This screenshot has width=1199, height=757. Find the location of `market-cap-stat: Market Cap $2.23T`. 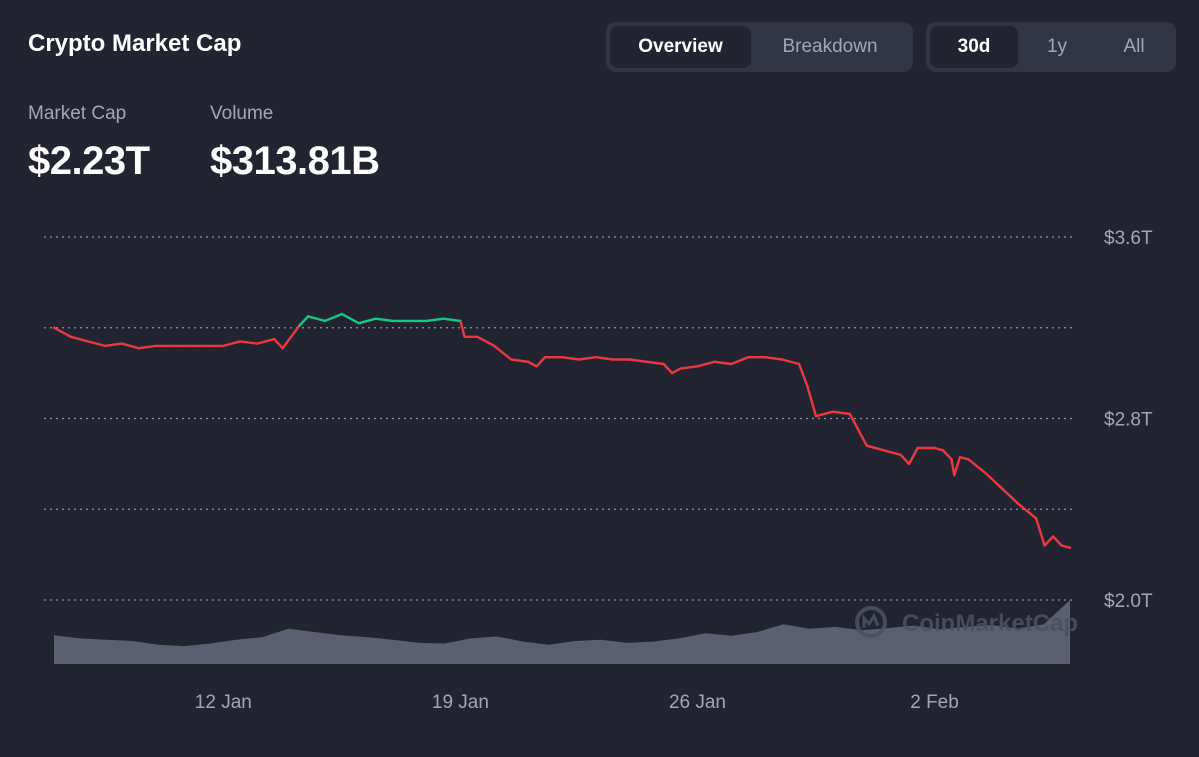

market-cap-stat: Market Cap $2.23T is located at coordinates (89, 143).